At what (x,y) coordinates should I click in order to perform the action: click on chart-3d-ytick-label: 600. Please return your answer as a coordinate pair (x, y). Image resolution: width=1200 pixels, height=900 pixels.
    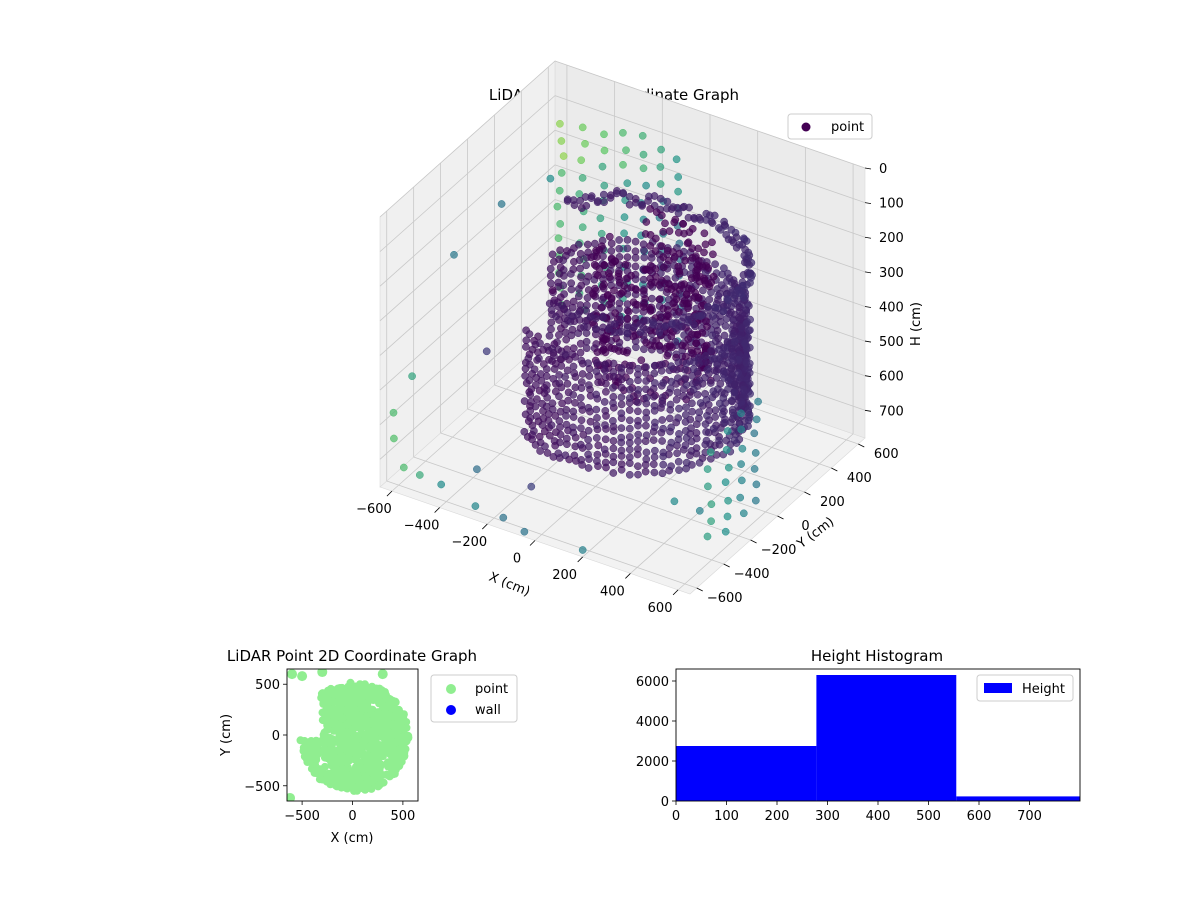
    Looking at the image, I should click on (886, 454).